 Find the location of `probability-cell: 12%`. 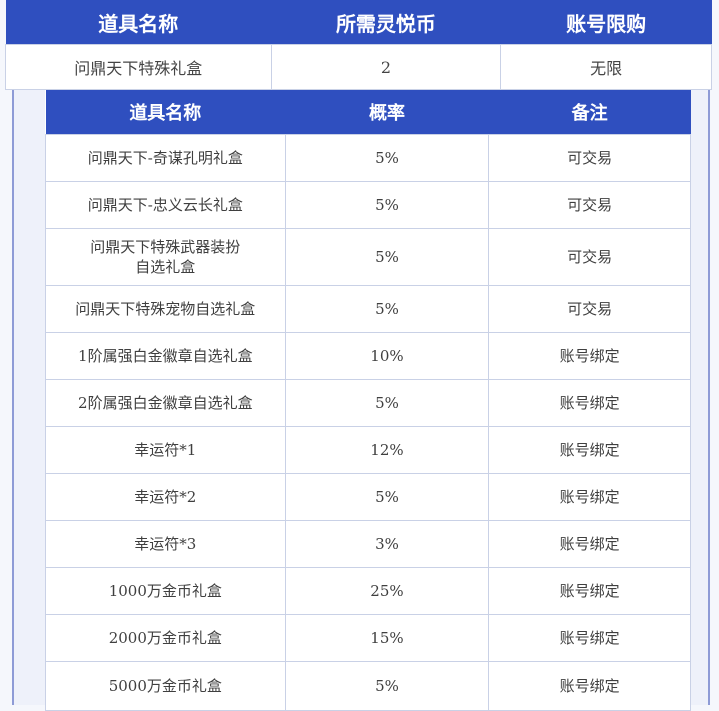

probability-cell: 12% is located at coordinates (387, 450).